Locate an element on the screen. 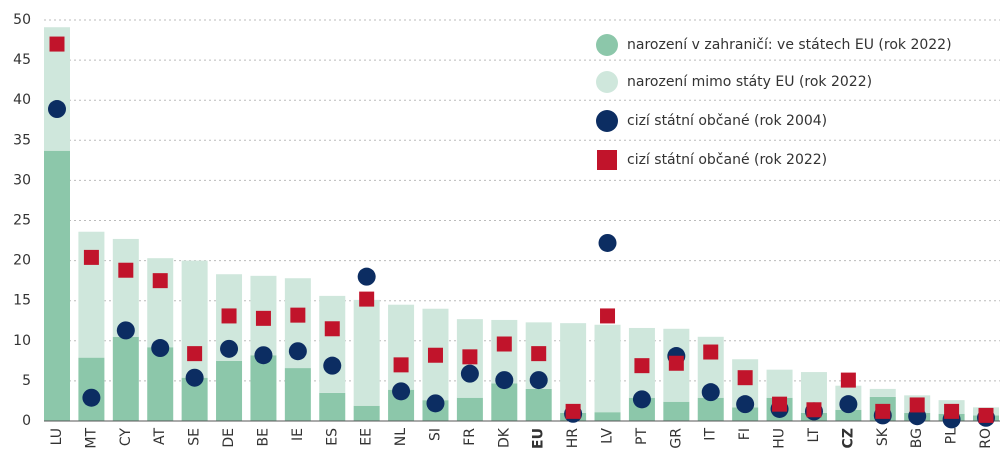  y-tick-label: 25 is located at coordinates (22, 221).